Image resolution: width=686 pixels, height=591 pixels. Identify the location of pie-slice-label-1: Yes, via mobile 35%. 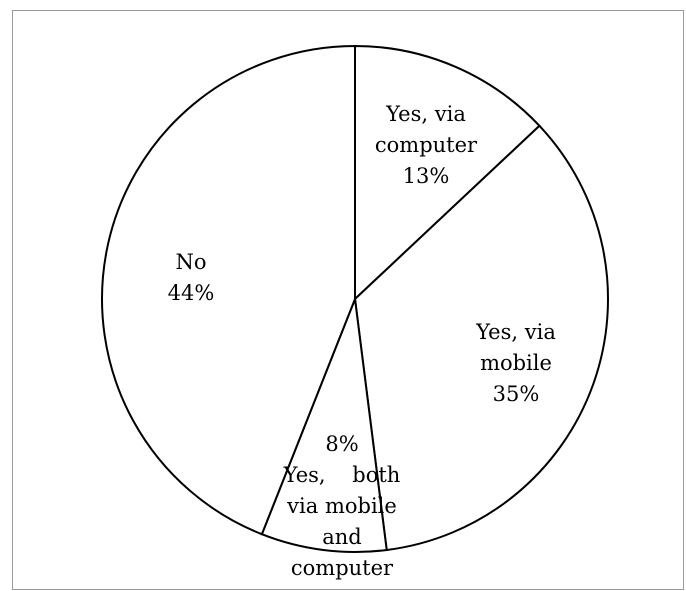
(515, 363).